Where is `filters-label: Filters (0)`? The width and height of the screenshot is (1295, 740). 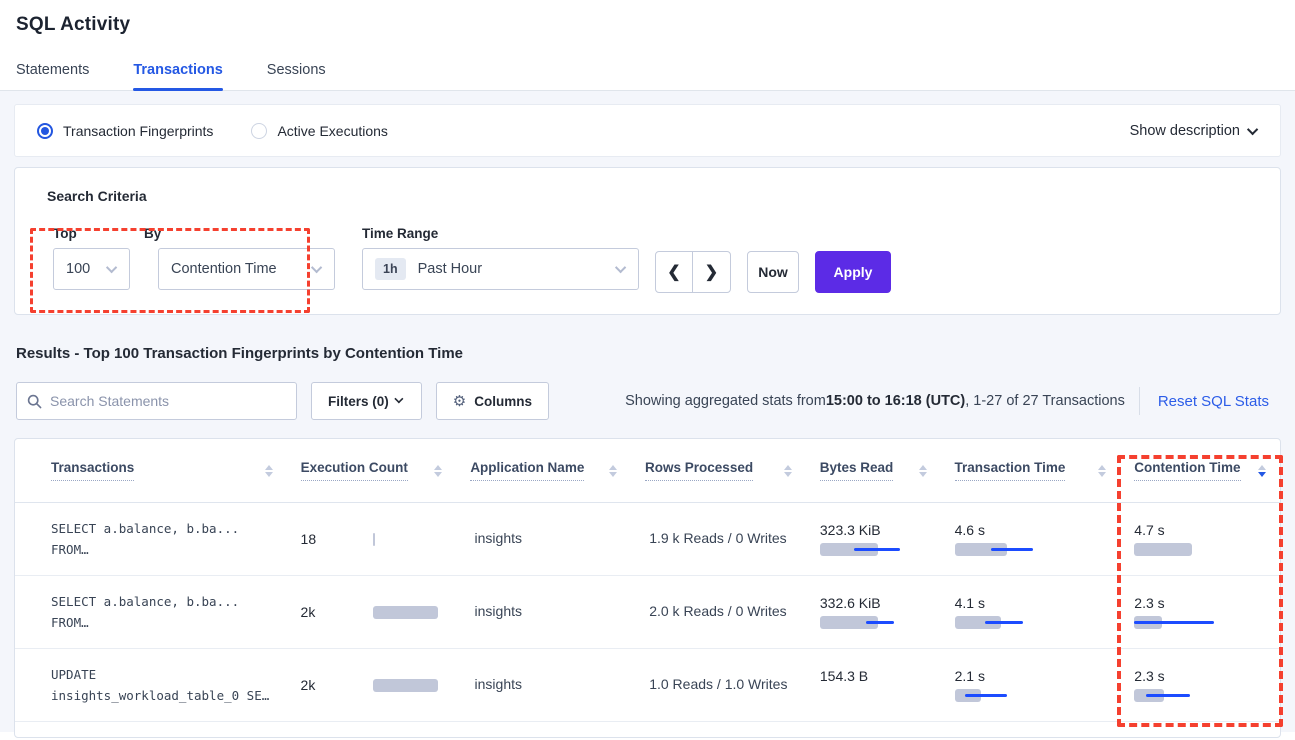 filters-label: Filters (0) is located at coordinates (358, 401).